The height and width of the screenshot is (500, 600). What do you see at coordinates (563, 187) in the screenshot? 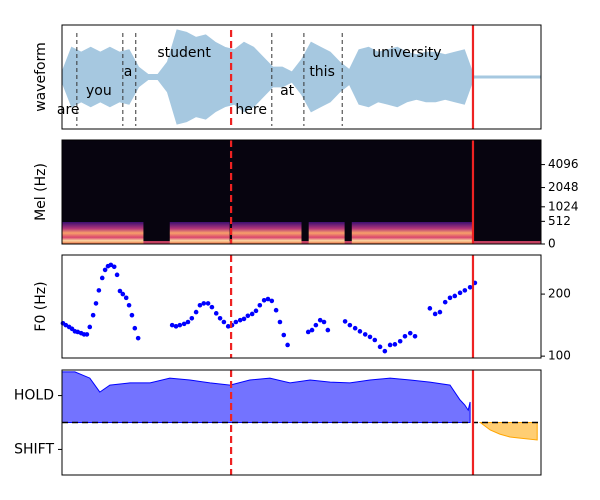
I see `y-tick-label: 2048` at bounding box center [563, 187].